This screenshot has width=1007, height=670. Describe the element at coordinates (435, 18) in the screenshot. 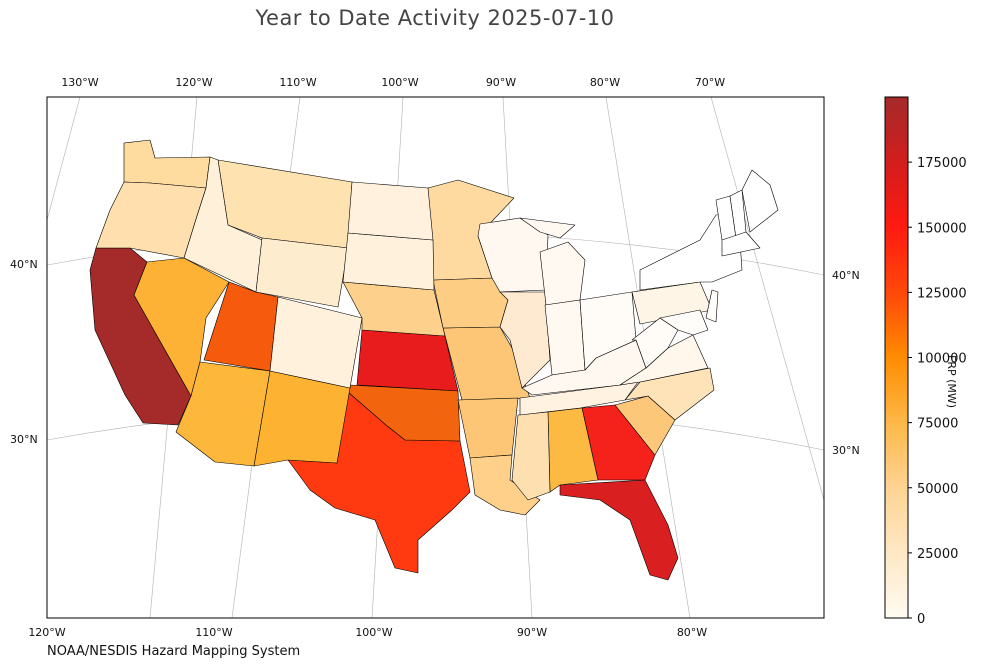

I see `map-title: Year to Date Activity 2025-07-10` at that location.